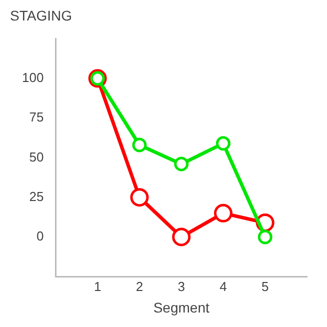 The height and width of the screenshot is (327, 327). I want to click on x-axis-title: Segment, so click(181, 307).